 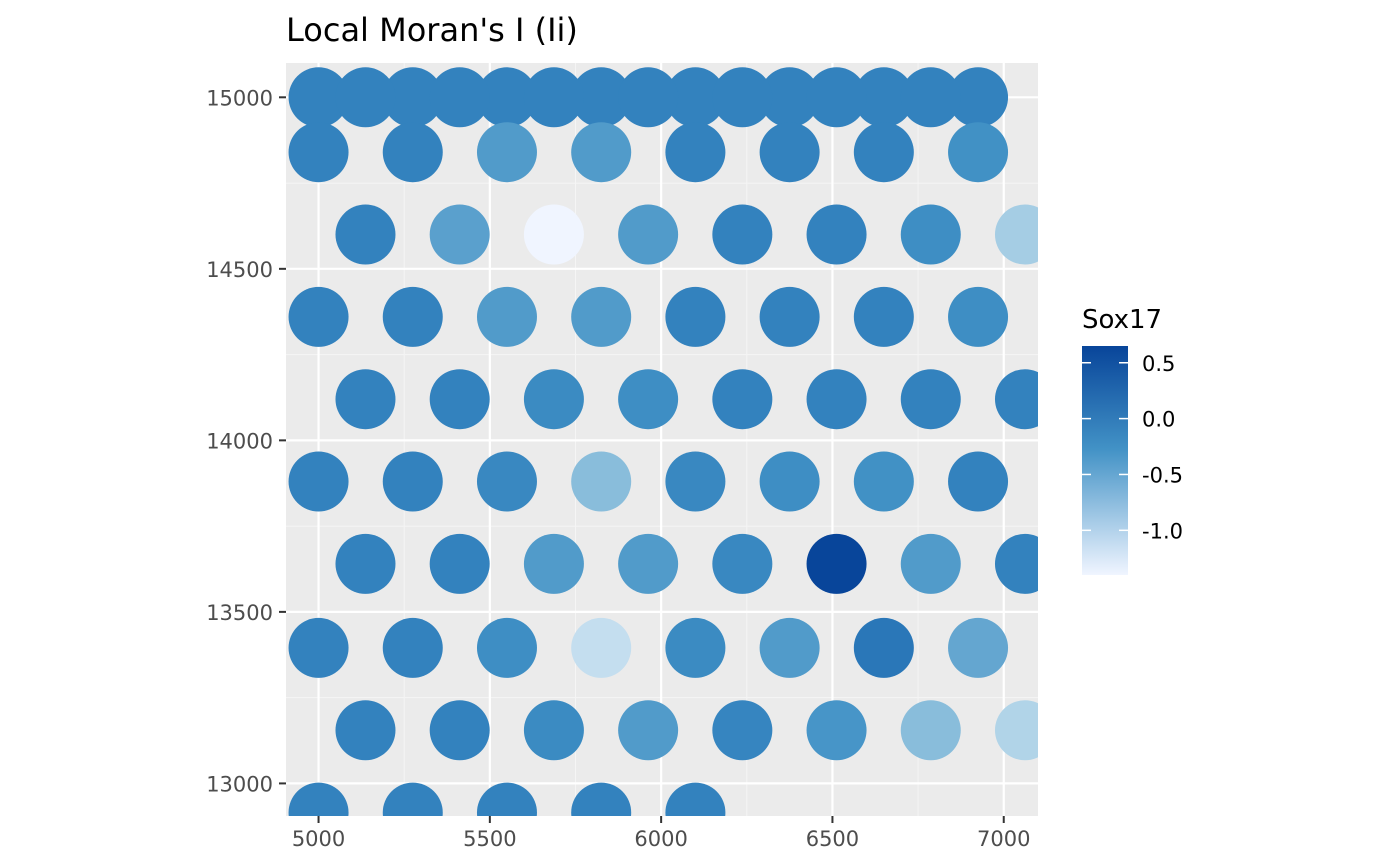 I want to click on legend-tick-label: 0.5, so click(x=1158, y=364).